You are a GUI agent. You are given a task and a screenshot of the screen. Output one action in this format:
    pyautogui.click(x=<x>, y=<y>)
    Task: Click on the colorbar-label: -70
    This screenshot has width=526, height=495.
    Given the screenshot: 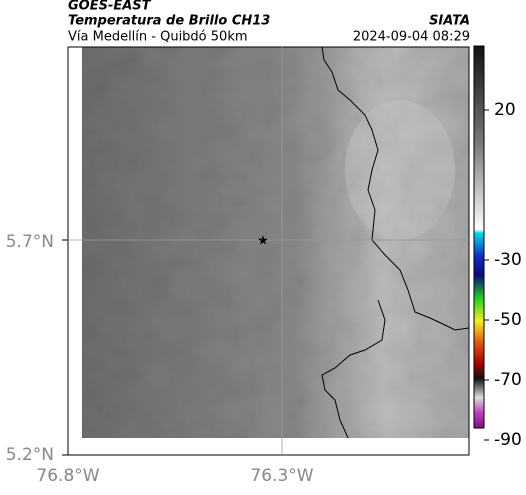 What is the action you would take?
    pyautogui.click(x=508, y=380)
    